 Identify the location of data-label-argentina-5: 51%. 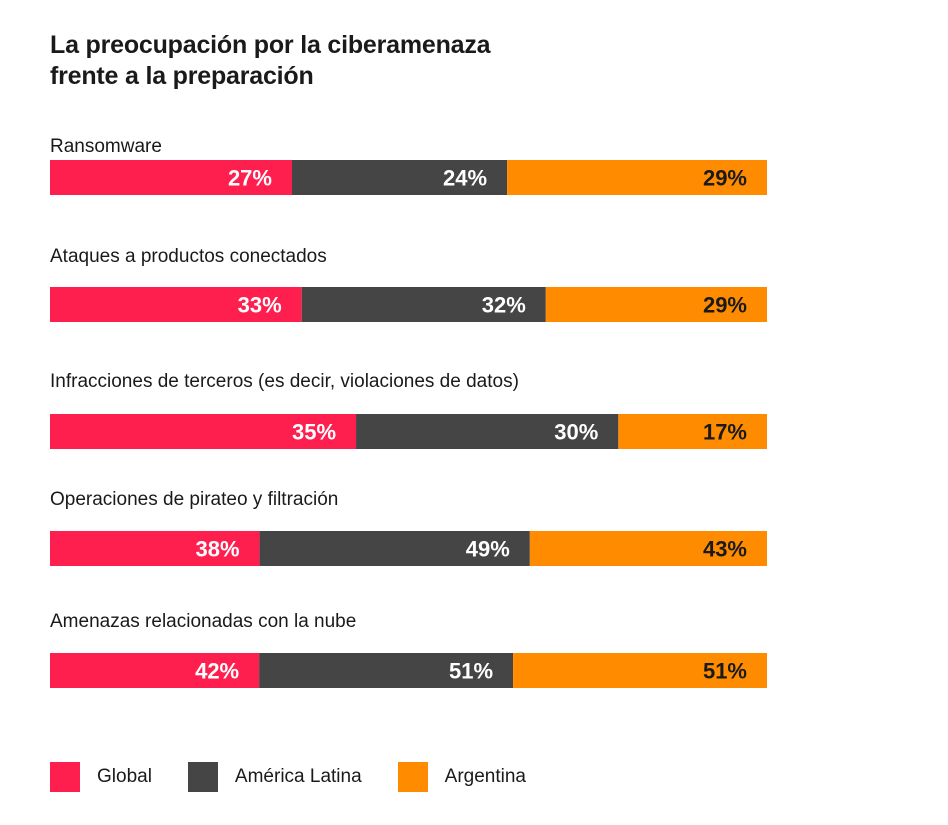
(725, 671).